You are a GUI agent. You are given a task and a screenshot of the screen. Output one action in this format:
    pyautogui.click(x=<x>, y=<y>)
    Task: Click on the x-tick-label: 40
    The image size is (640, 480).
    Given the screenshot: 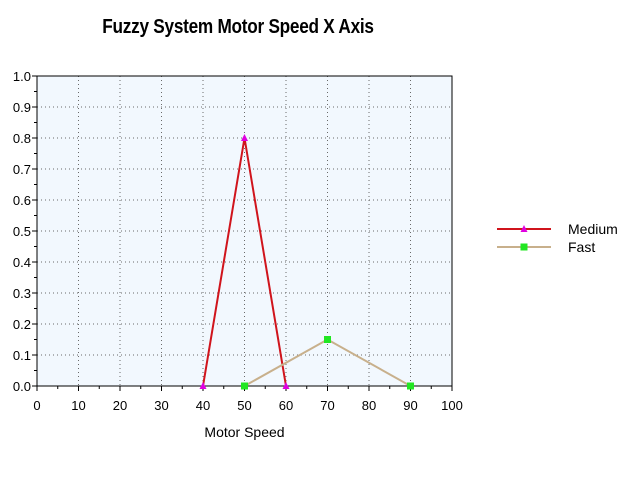 What is the action you would take?
    pyautogui.click(x=203, y=405)
    